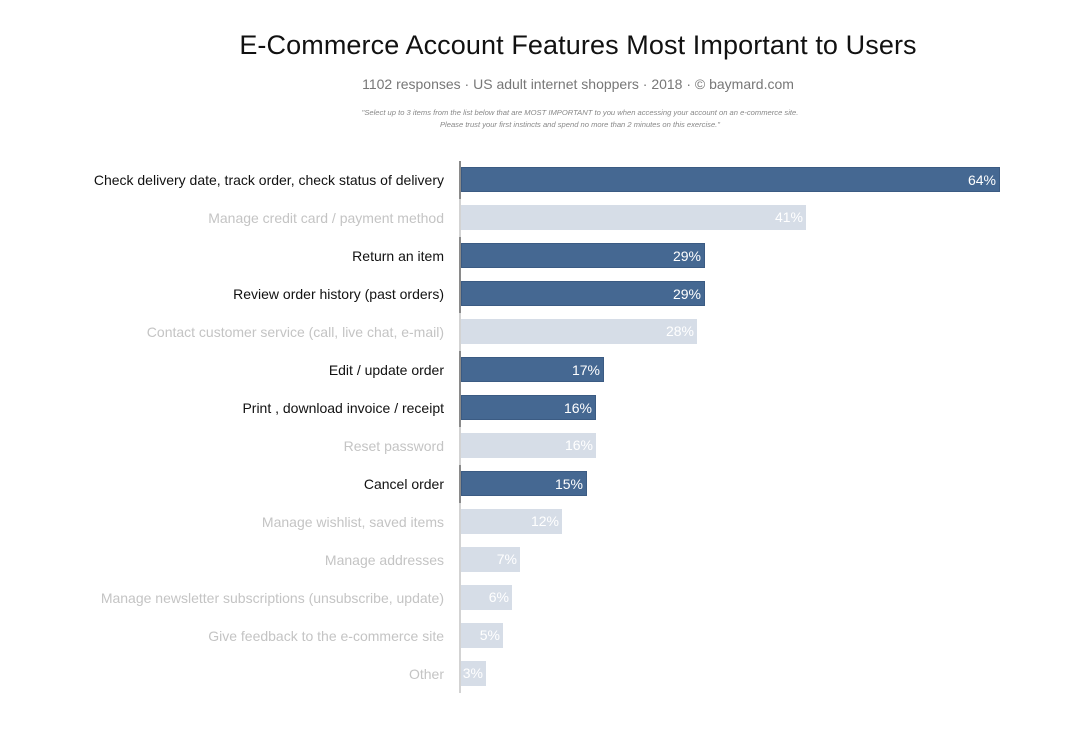  I want to click on category-label: Edit / update order, so click(386, 370).